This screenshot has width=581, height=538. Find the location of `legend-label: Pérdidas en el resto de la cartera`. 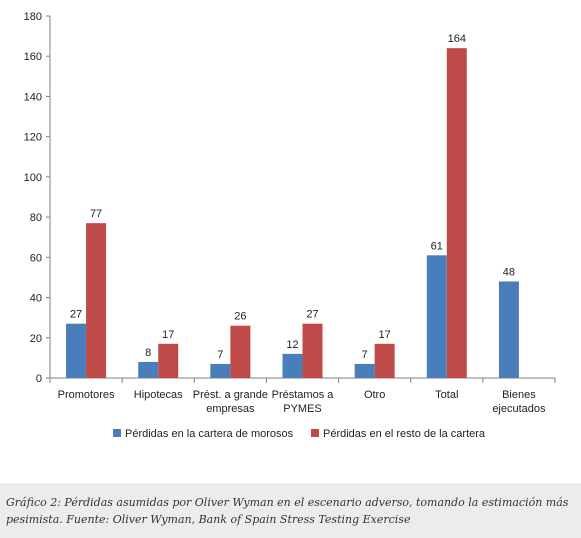

legend-label: Pérdidas en el resto de la cartera is located at coordinates (404, 434).